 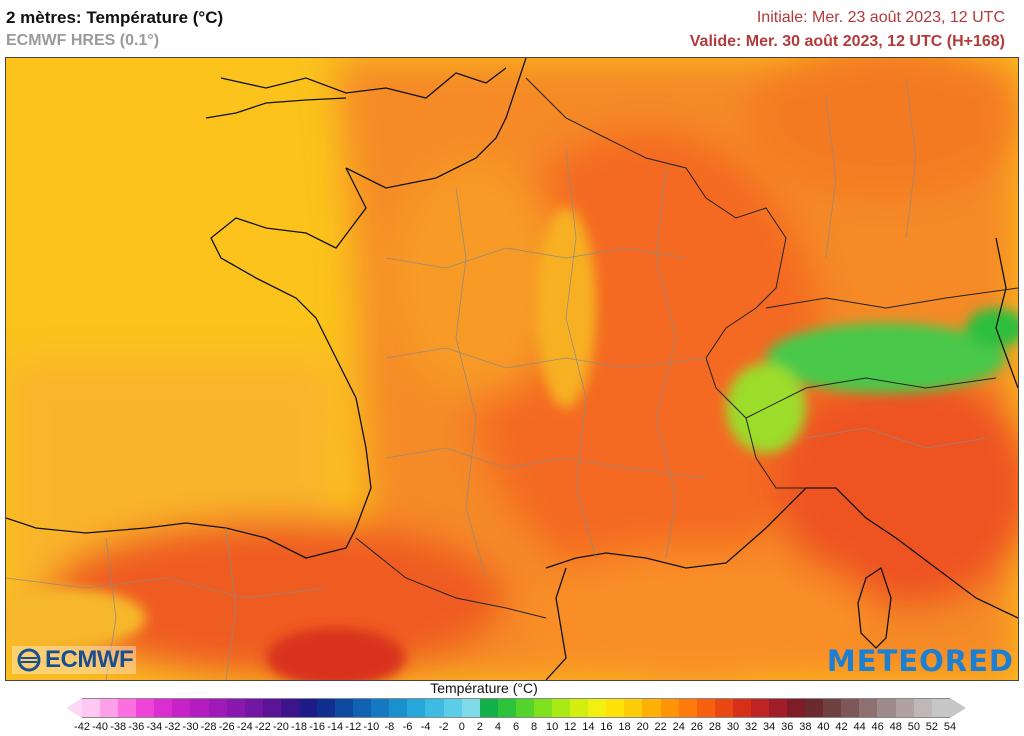 What do you see at coordinates (74, 660) in the screenshot?
I see `ecmwf-logo: ECMWF` at bounding box center [74, 660].